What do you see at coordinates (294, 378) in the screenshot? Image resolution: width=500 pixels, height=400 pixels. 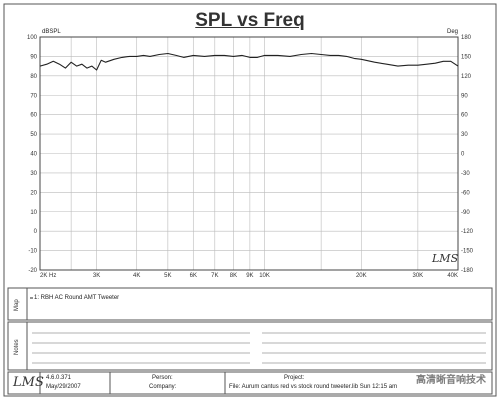 I see `footer-project-label: Project:` at bounding box center [294, 378].